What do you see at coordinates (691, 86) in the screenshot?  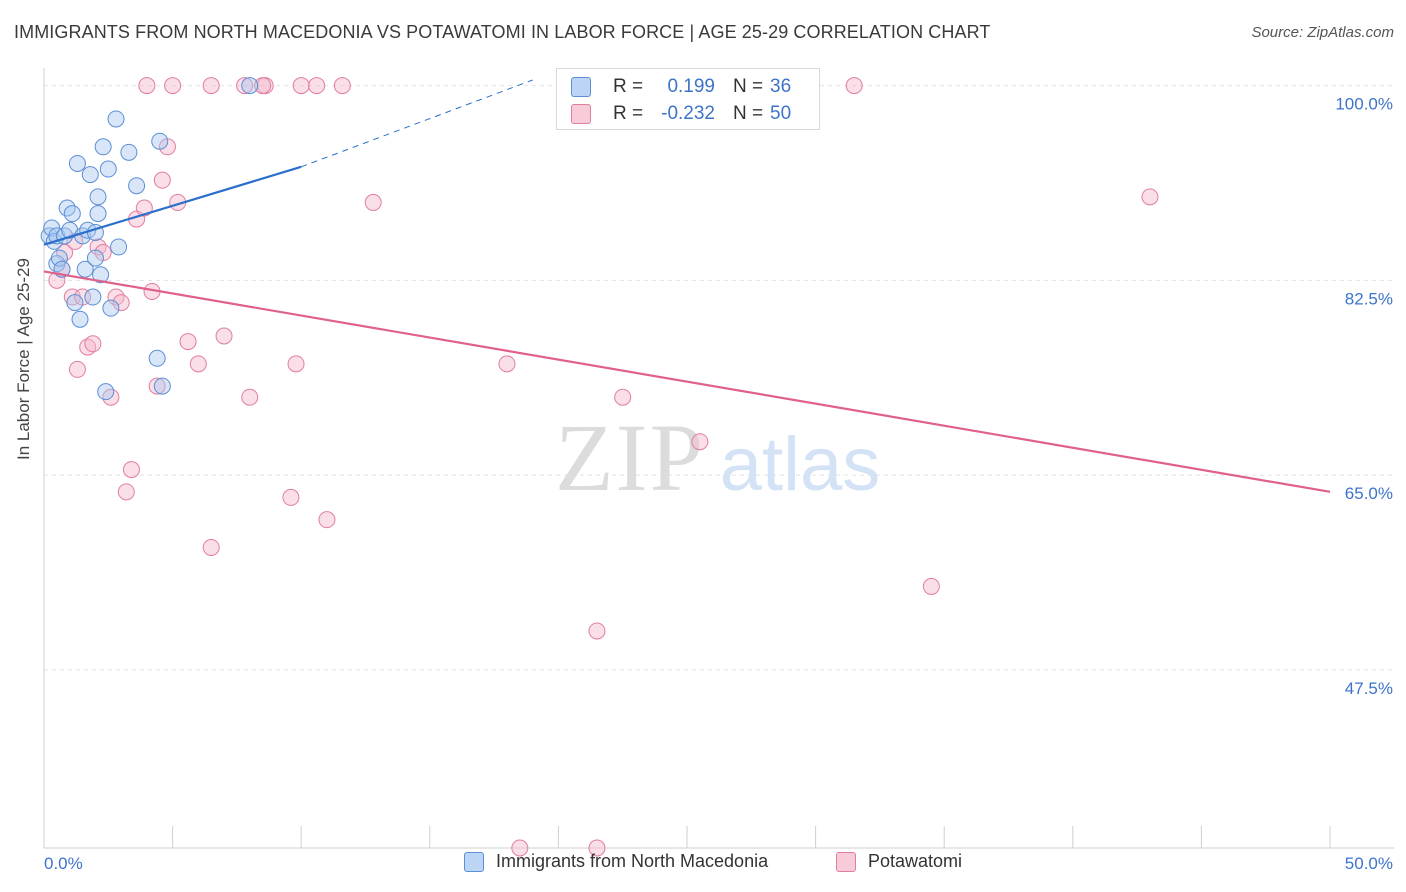 I see `stats-r-value: 0.199` at bounding box center [691, 86].